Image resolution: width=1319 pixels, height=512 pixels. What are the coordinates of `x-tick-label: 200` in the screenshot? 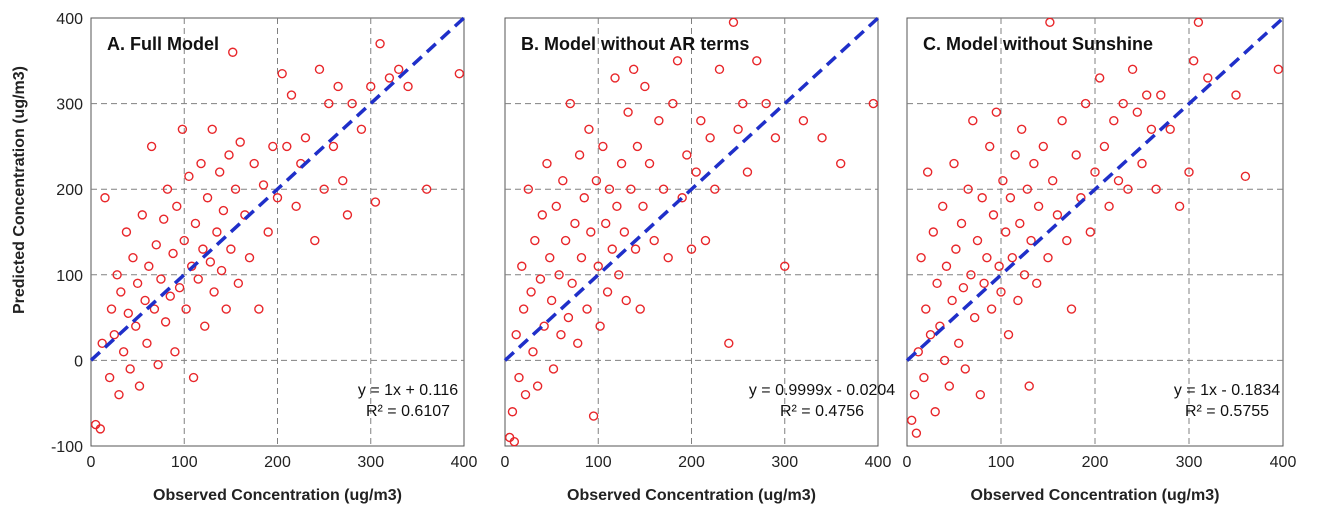 It's located at (691, 462).